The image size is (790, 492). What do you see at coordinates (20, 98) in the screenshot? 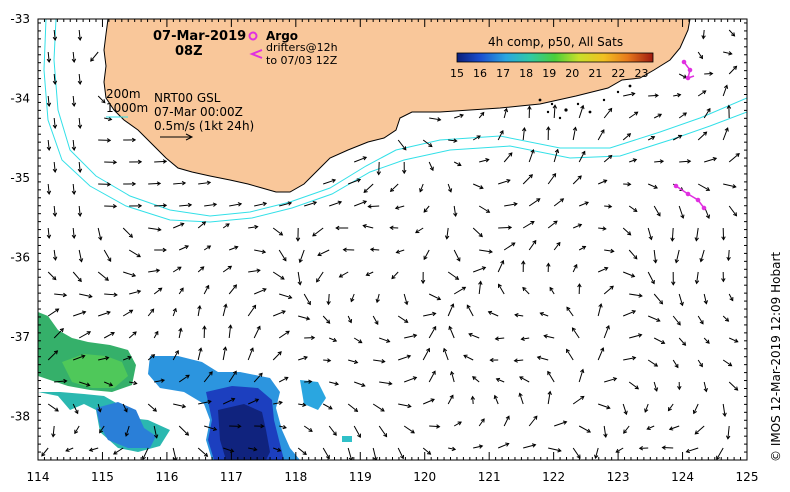
I see `y-tick-label: -34` at bounding box center [20, 98].